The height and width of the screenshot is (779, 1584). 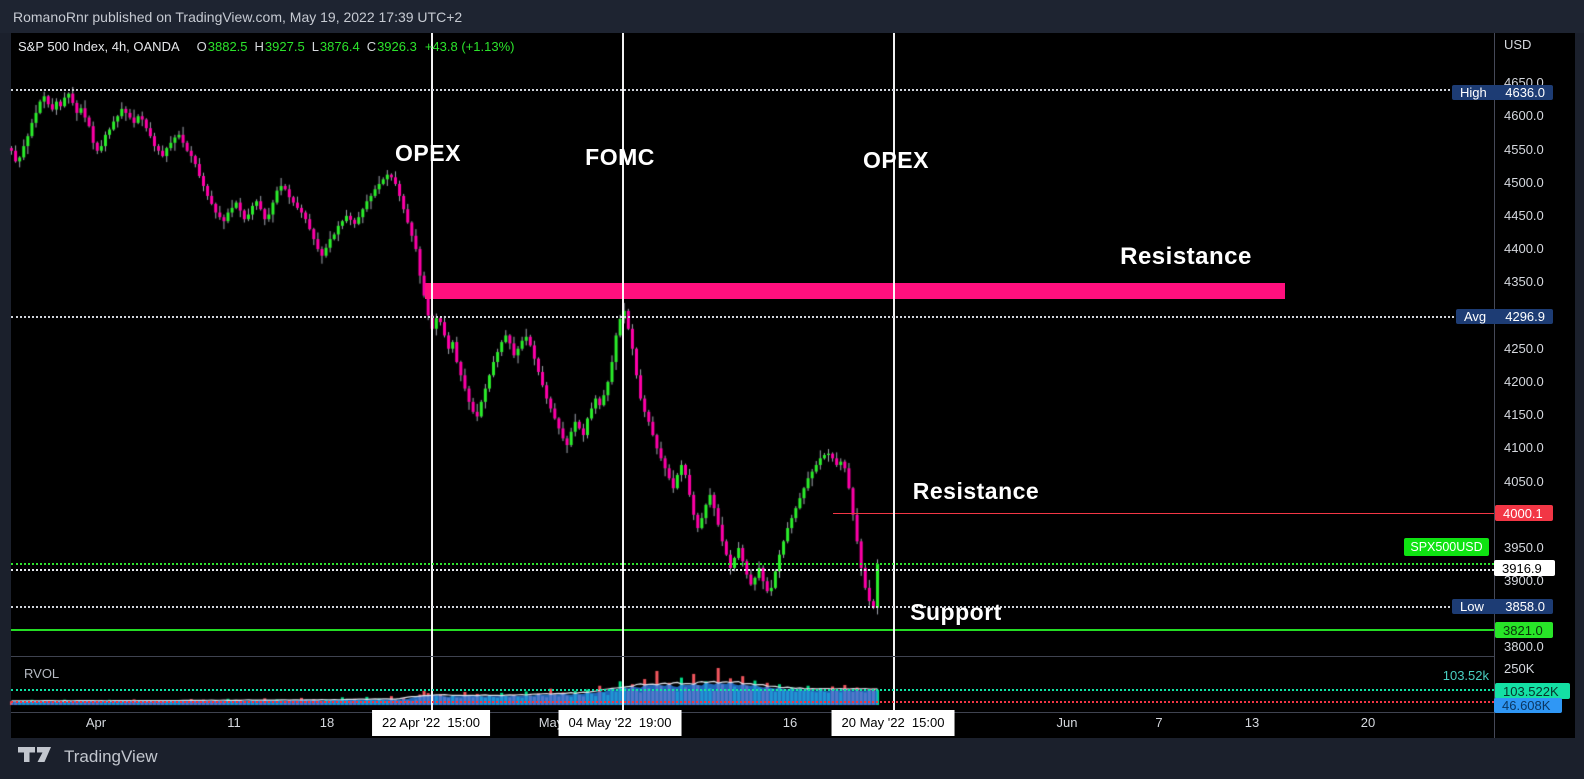 What do you see at coordinates (1532, 691) in the screenshot?
I see `volume-current-badge: 103.522K` at bounding box center [1532, 691].